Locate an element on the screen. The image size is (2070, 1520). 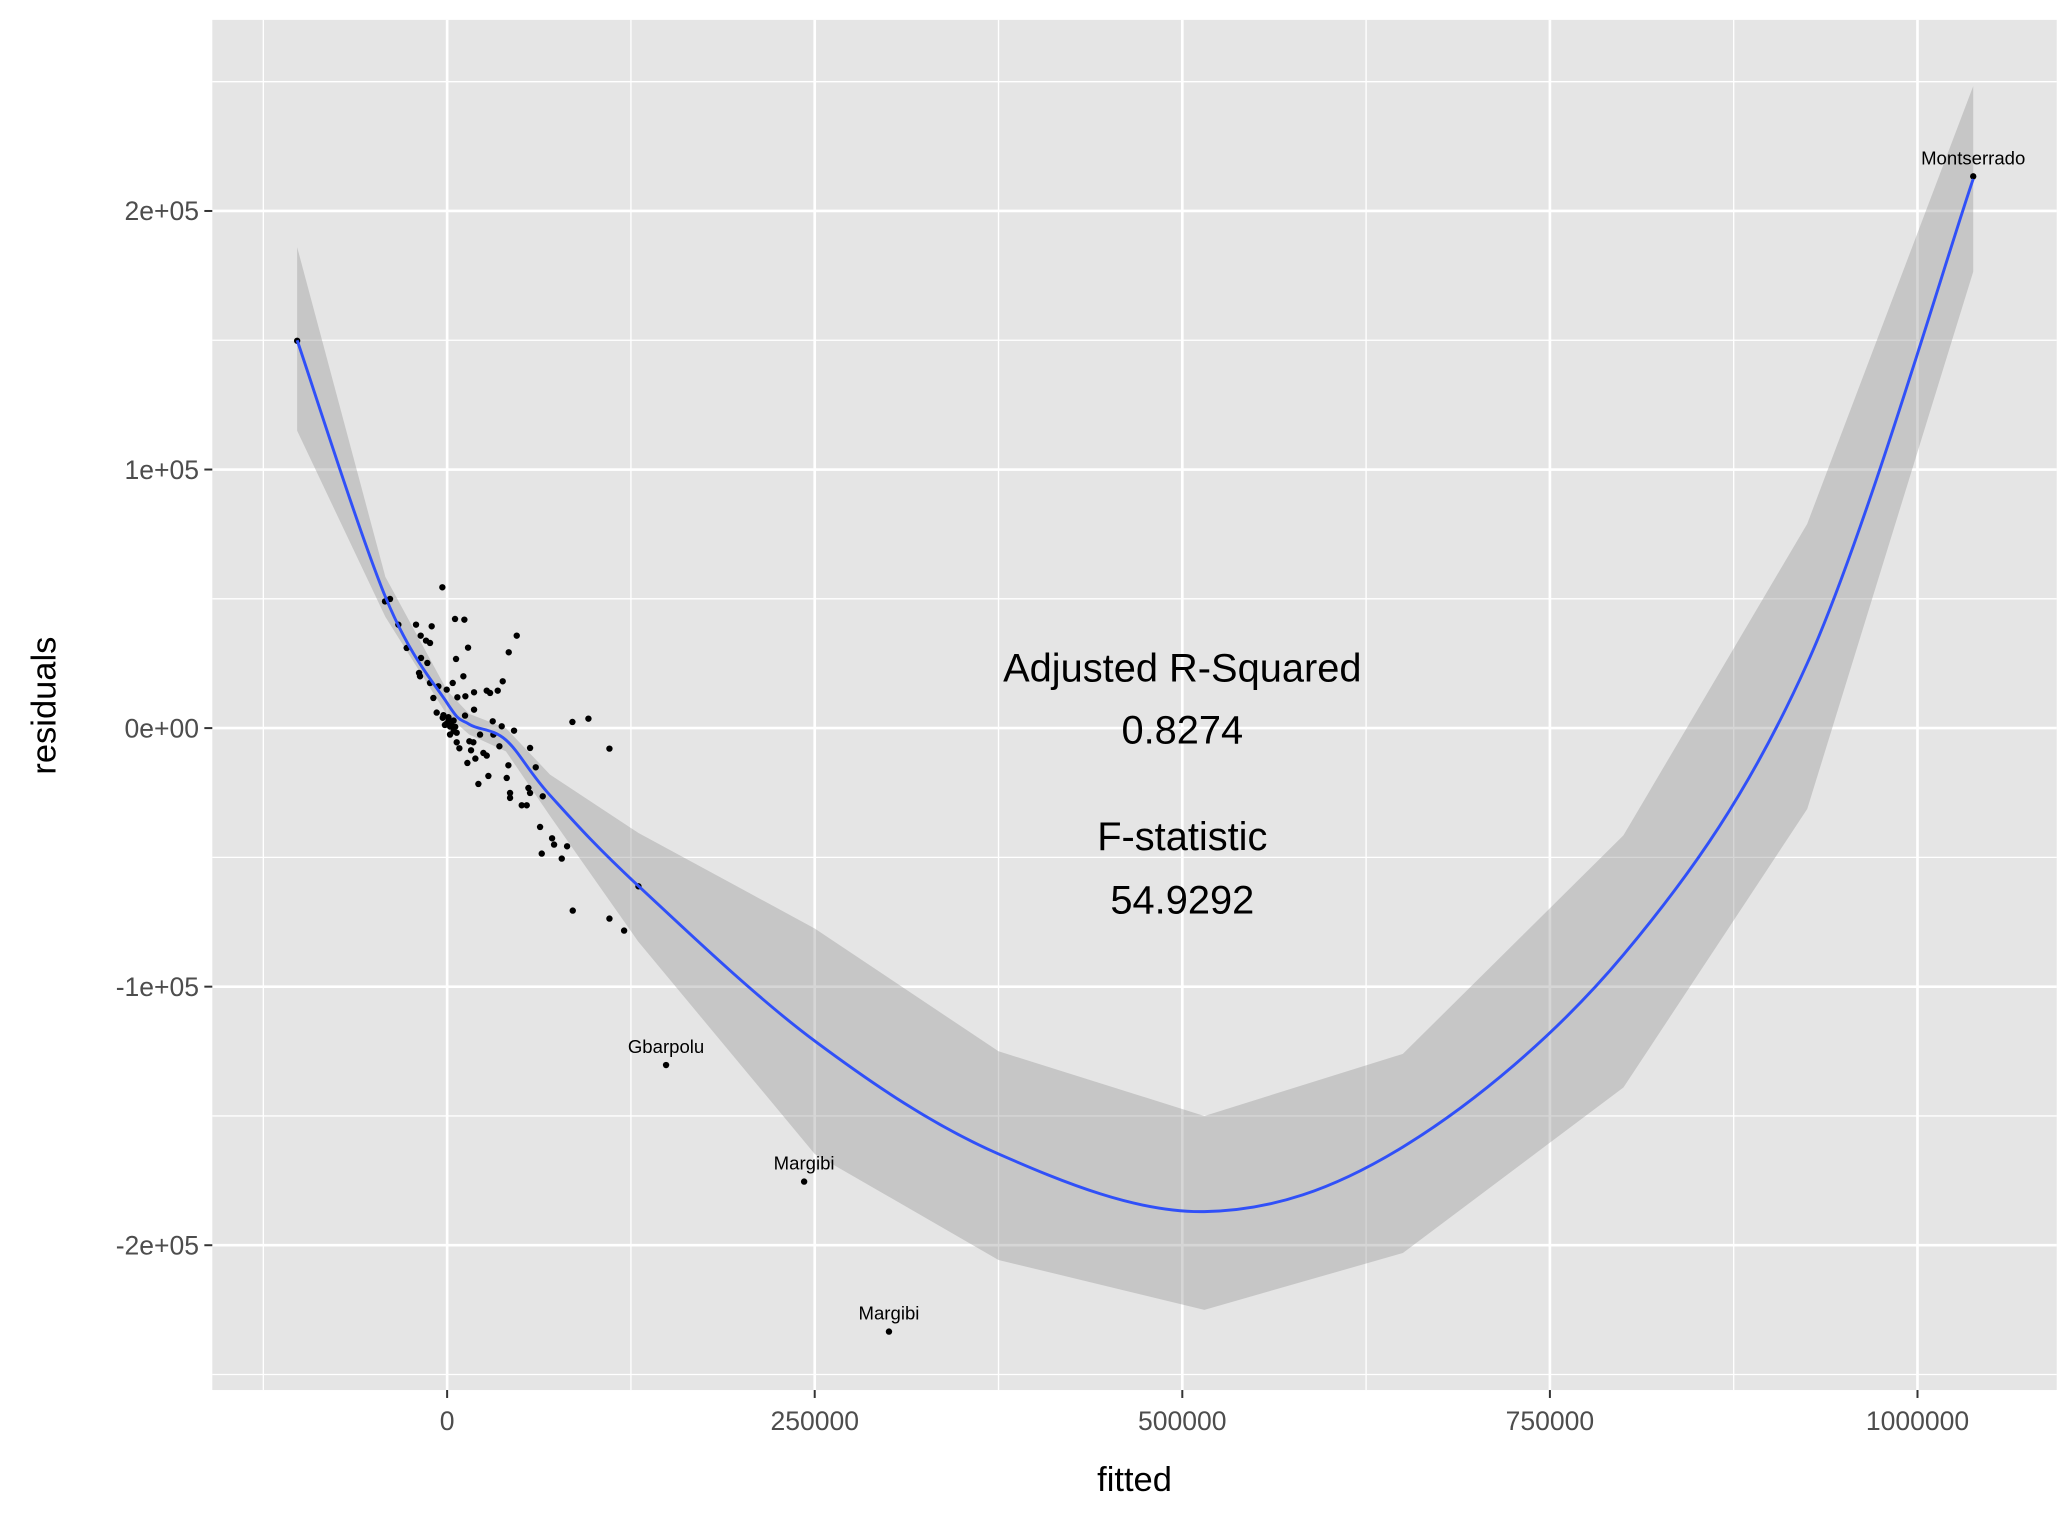
y-tick-label: 0e+00 is located at coordinates (162, 728).